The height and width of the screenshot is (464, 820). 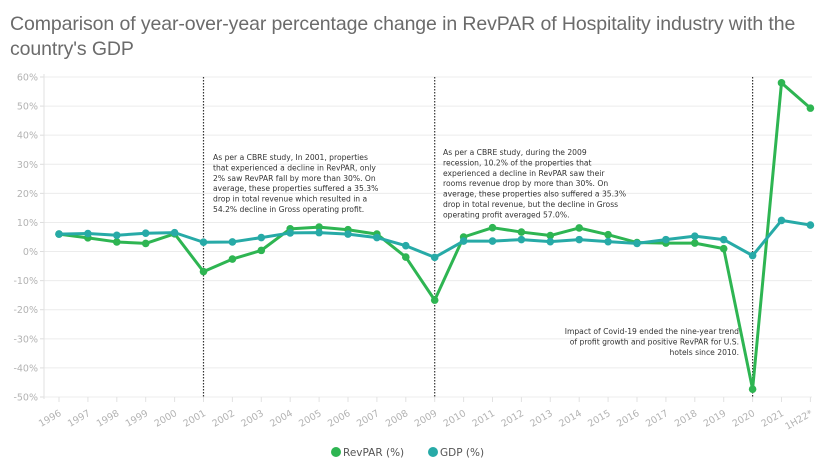 What do you see at coordinates (456, 453) in the screenshot?
I see `legend-item: GDP (%)` at bounding box center [456, 453].